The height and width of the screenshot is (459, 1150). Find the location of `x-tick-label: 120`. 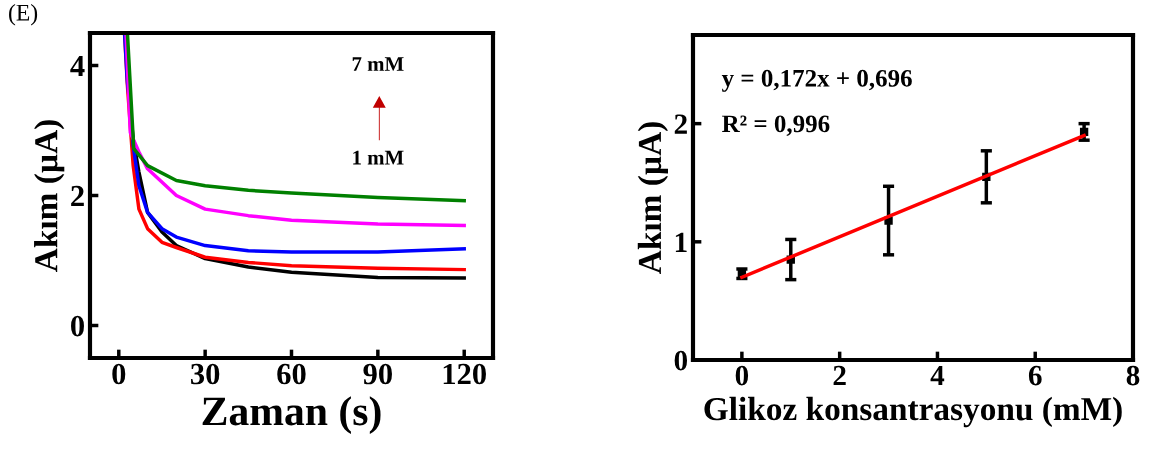

x-tick-label: 120 is located at coordinates (464, 374).